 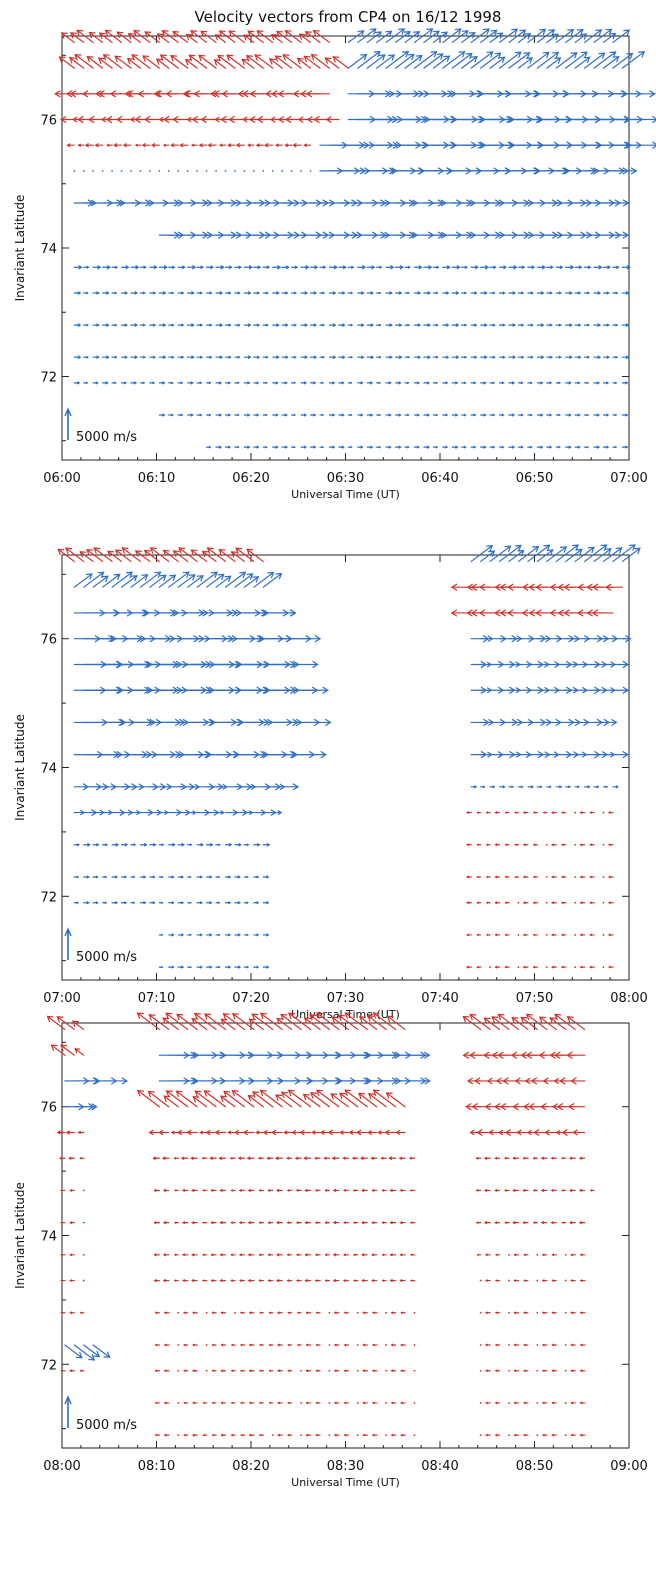 I want to click on y-tick-label: 72, so click(x=48, y=377).